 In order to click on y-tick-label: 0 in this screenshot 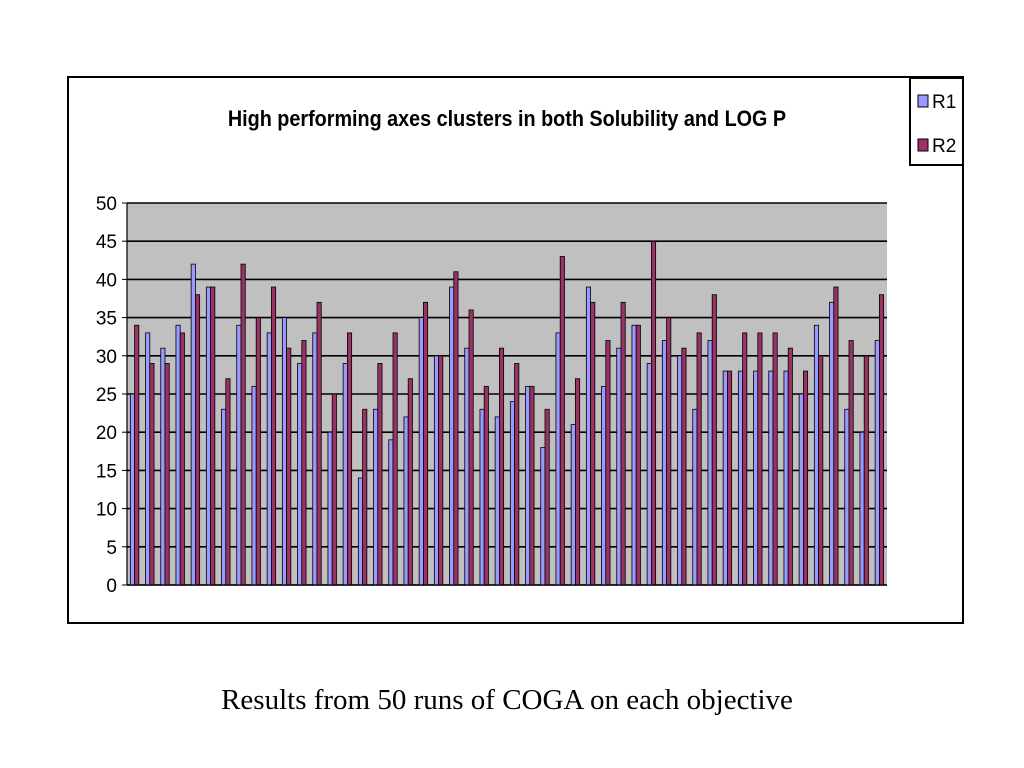, I will do `click(111, 586)`.